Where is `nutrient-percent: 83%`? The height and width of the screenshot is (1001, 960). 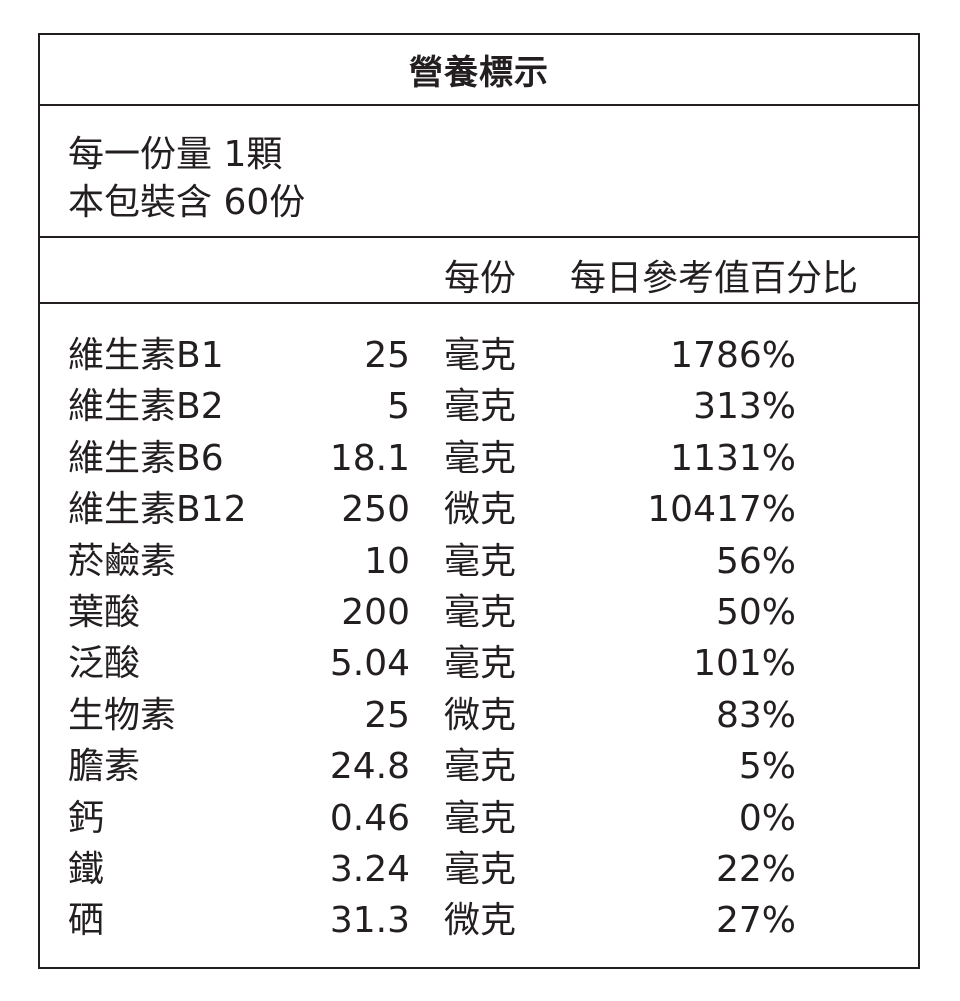 nutrient-percent: 83% is located at coordinates (755, 715).